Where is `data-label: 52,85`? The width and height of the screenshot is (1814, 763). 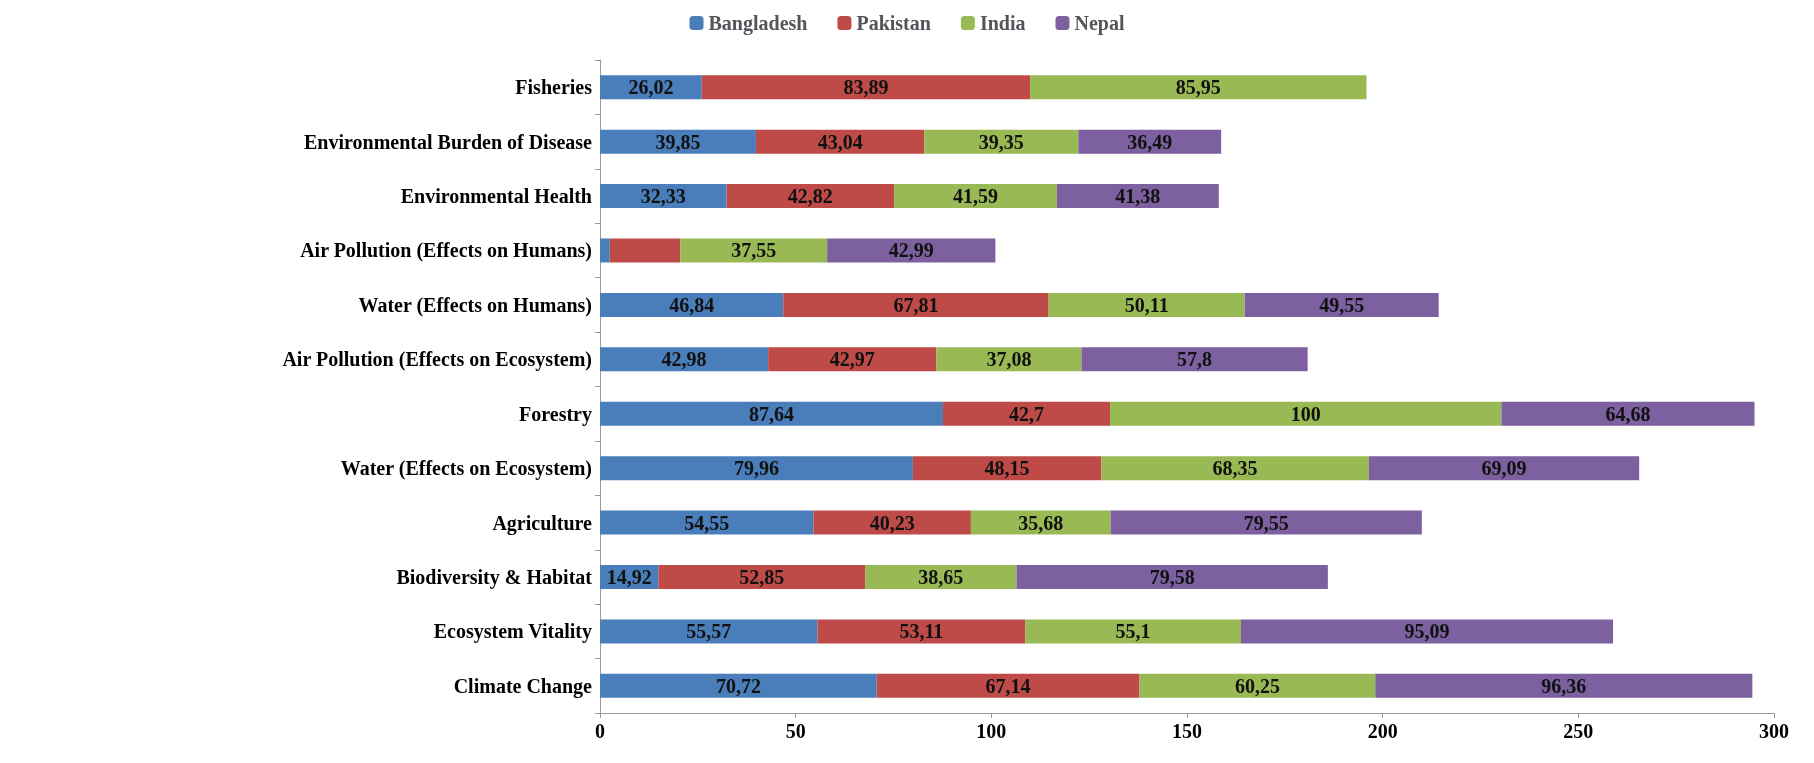 data-label: 52,85 is located at coordinates (762, 576).